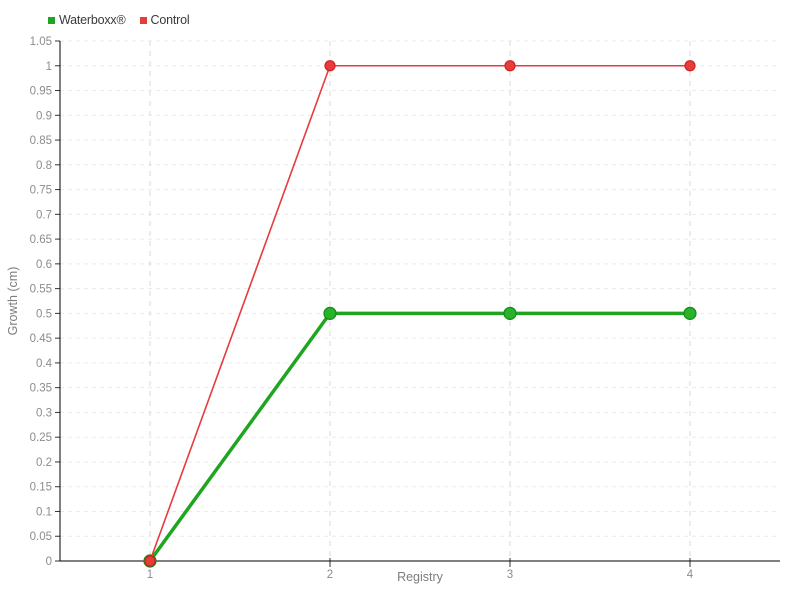  Describe the element at coordinates (44, 364) in the screenshot. I see `y-tick-label: 0.4` at that location.